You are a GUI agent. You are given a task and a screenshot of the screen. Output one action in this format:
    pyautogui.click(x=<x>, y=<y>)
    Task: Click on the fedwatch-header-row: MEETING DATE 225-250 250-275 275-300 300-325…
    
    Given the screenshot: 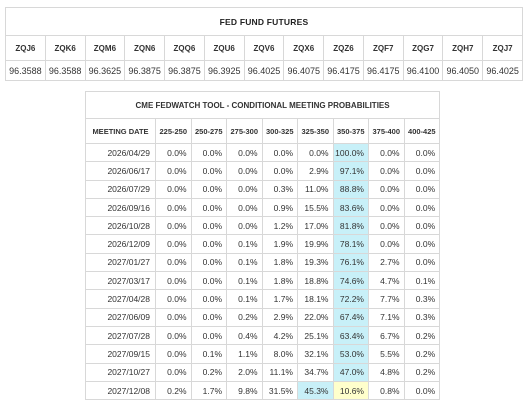 What is the action you would take?
    pyautogui.click(x=263, y=131)
    